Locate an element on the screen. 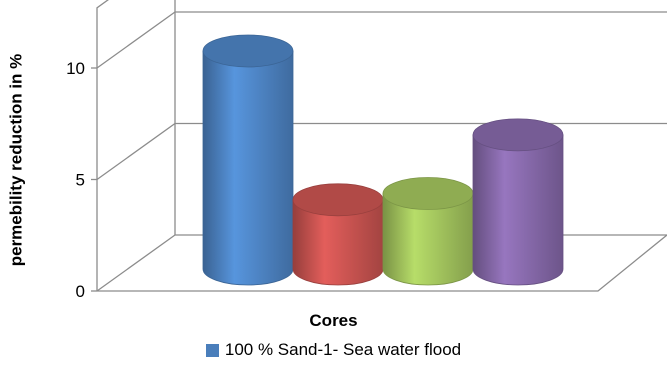  y-axis-label: permebility reduction in % is located at coordinates (16, 160).